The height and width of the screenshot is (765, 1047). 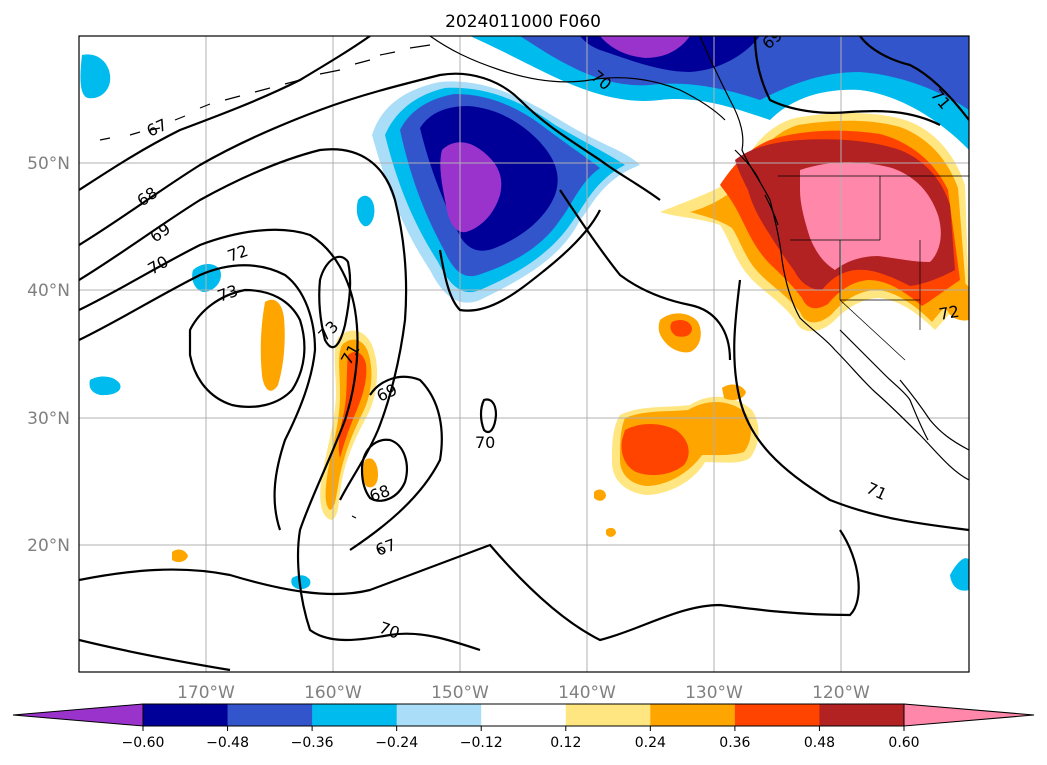 What do you see at coordinates (95, 76) in the screenshot?
I see `negative-patch-west1` at bounding box center [95, 76].